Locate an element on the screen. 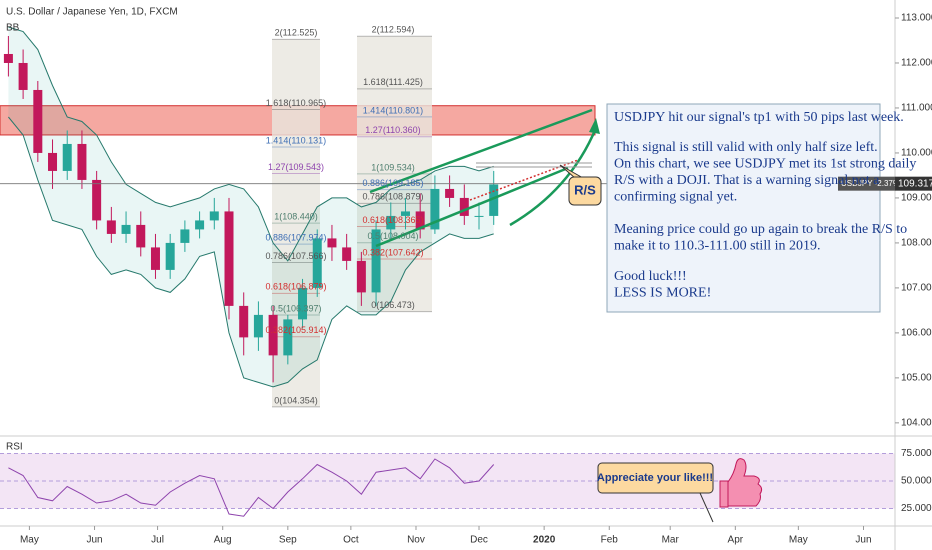  price-tag-label: 109.317 is located at coordinates (915, 183).